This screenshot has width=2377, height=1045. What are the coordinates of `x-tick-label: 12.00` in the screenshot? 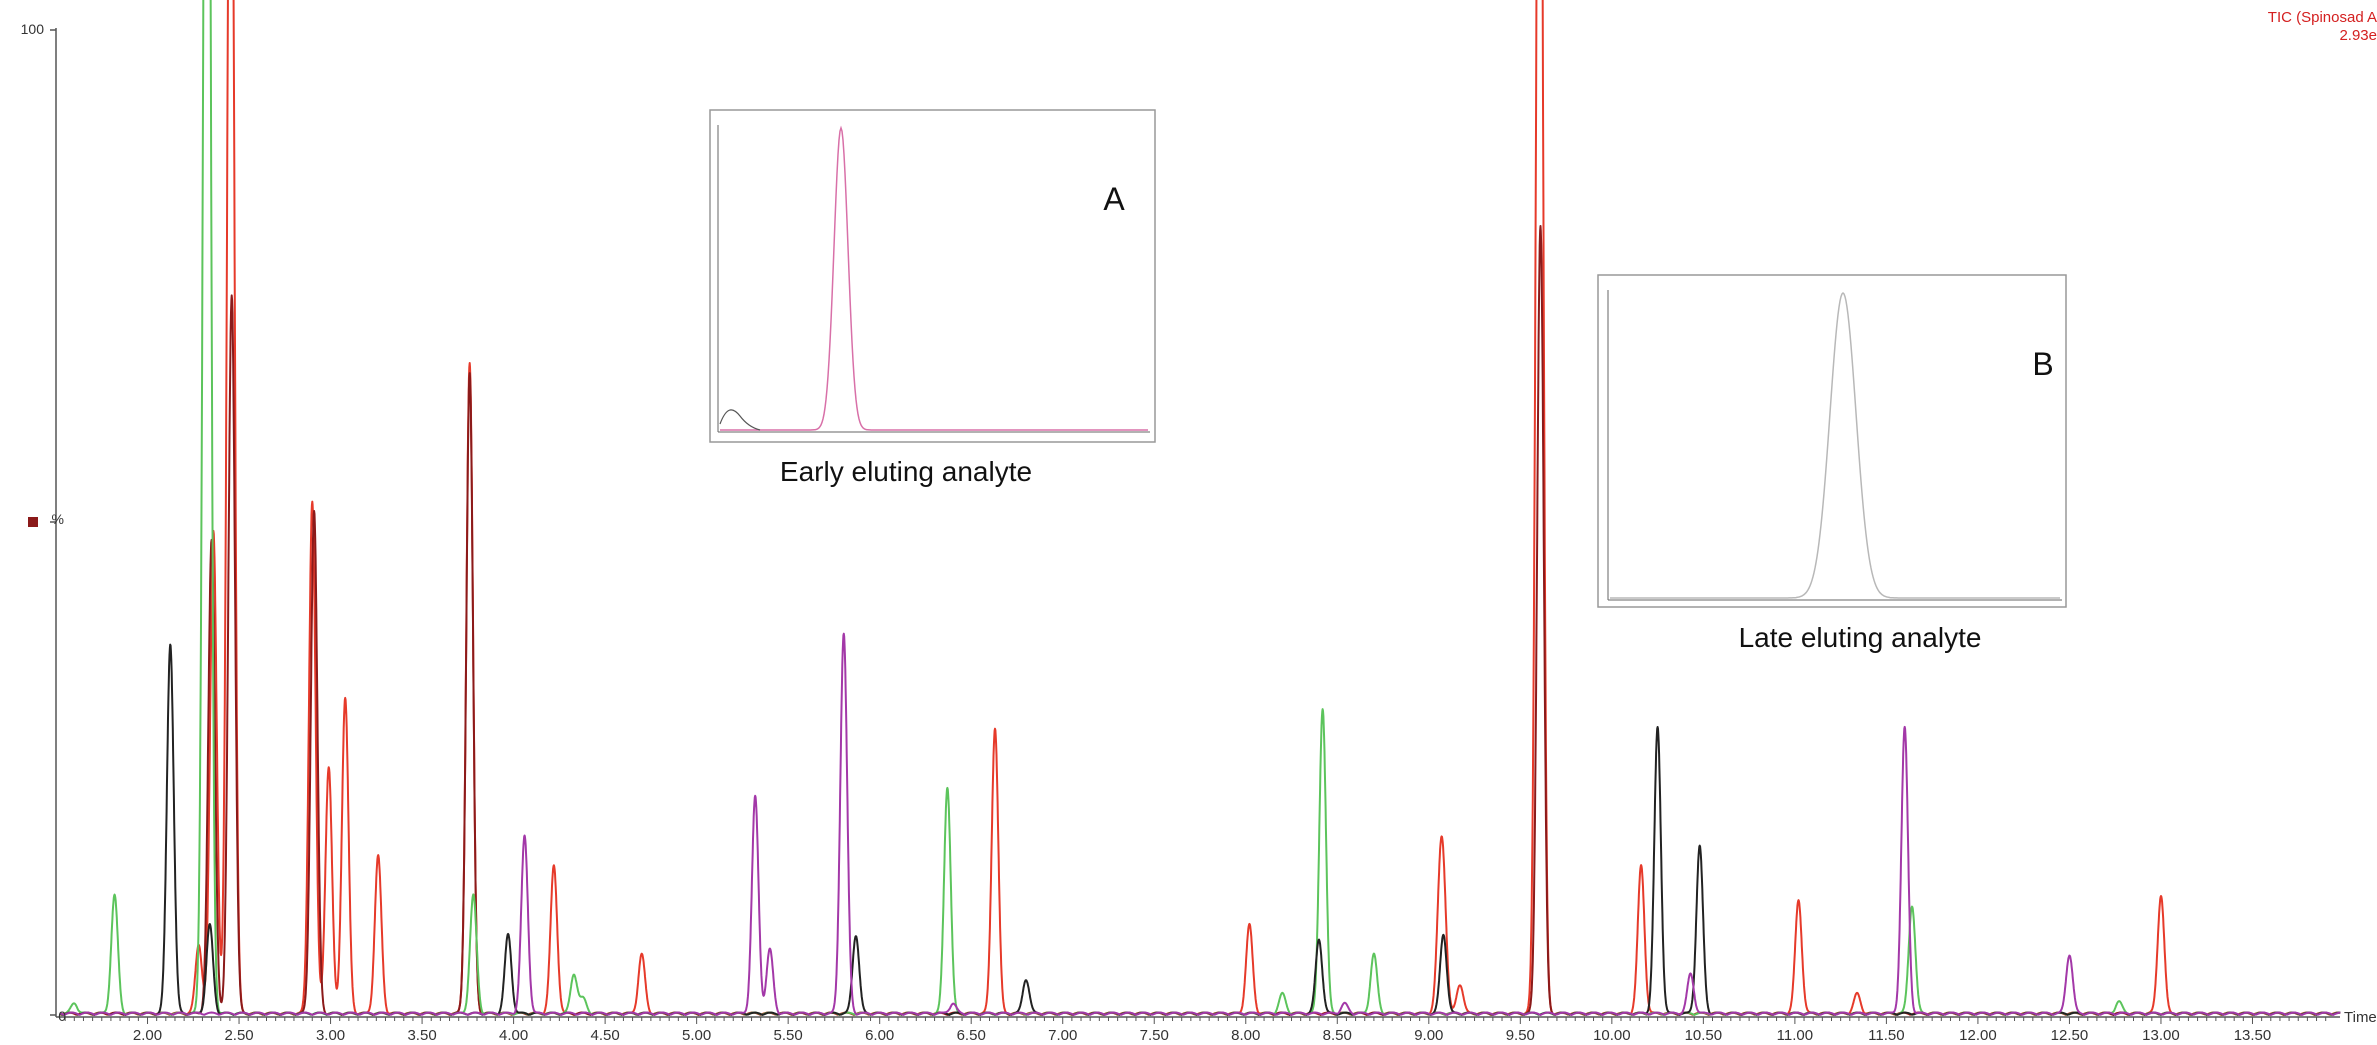 It's located at (1978, 1035).